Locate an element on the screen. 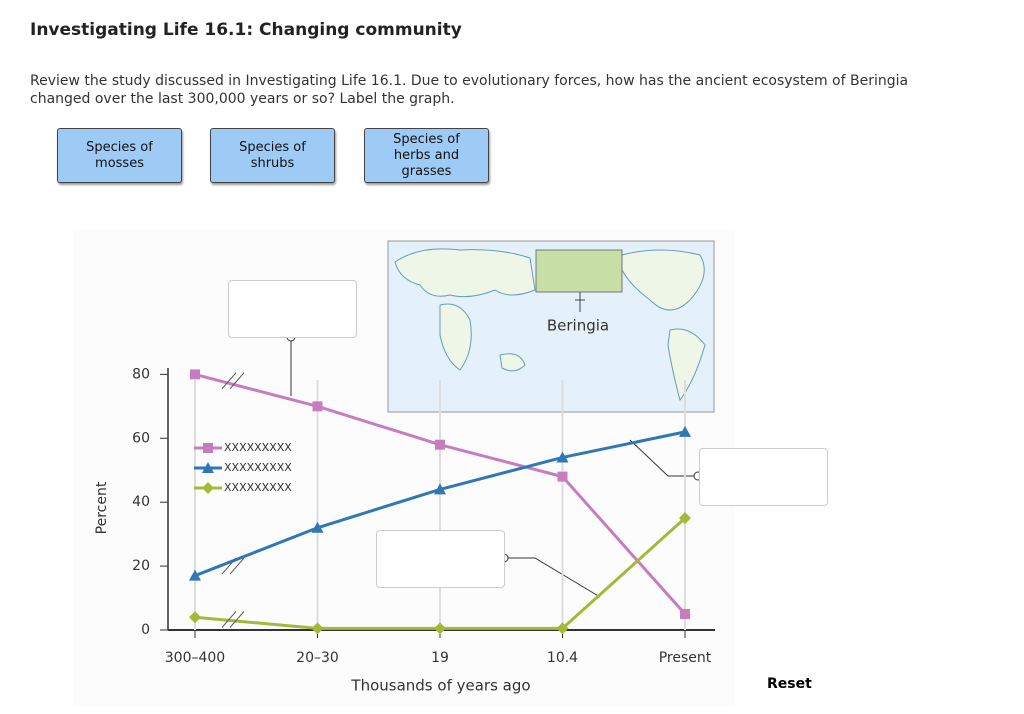 This screenshot has width=1024, height=714. x-tick-label: 19 is located at coordinates (440, 658).